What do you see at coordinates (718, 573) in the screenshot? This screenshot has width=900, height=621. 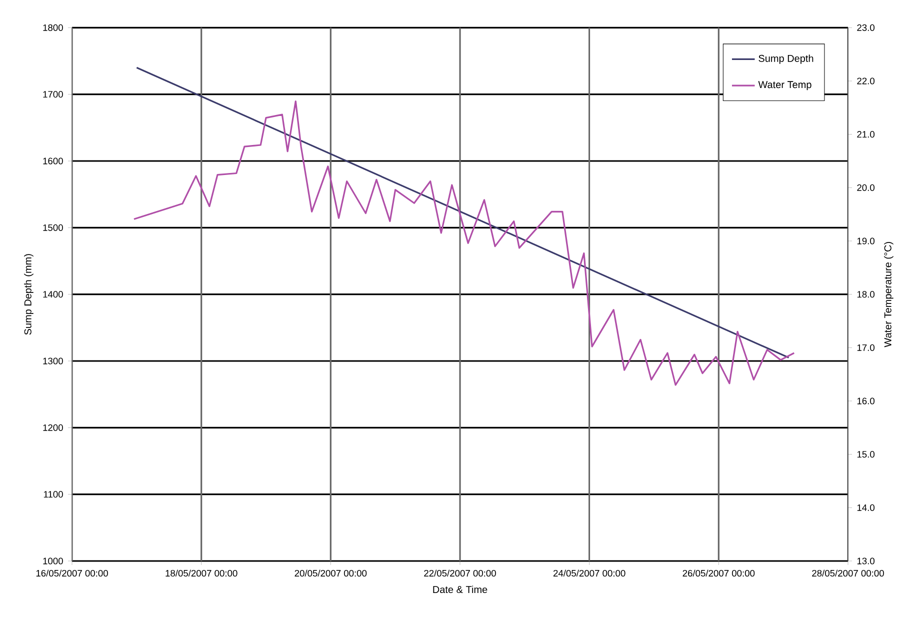 I see `x-tick-label: 26/05/2007 00:00` at bounding box center [718, 573].